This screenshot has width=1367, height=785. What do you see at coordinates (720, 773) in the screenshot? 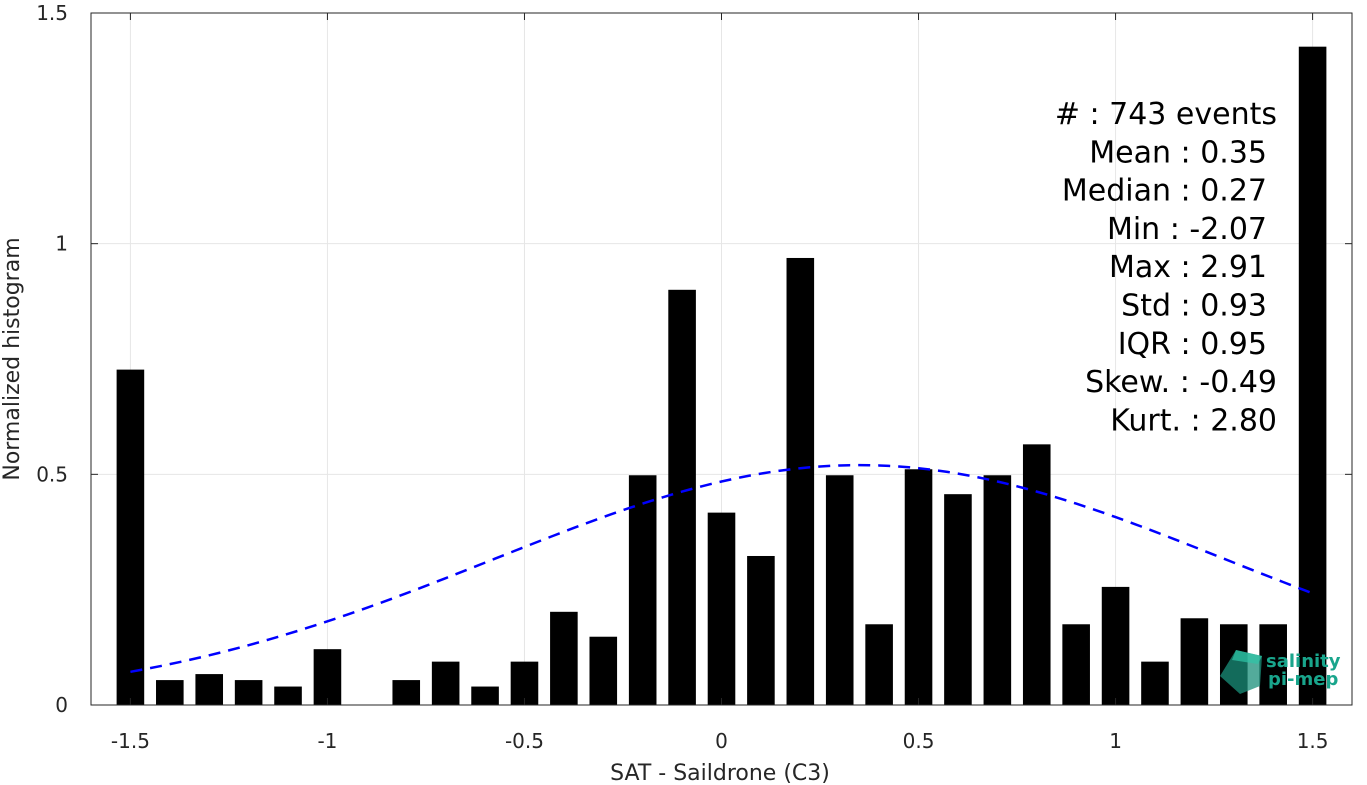
I see `x-axis-label: SAT - Saildrone (C3)` at bounding box center [720, 773].